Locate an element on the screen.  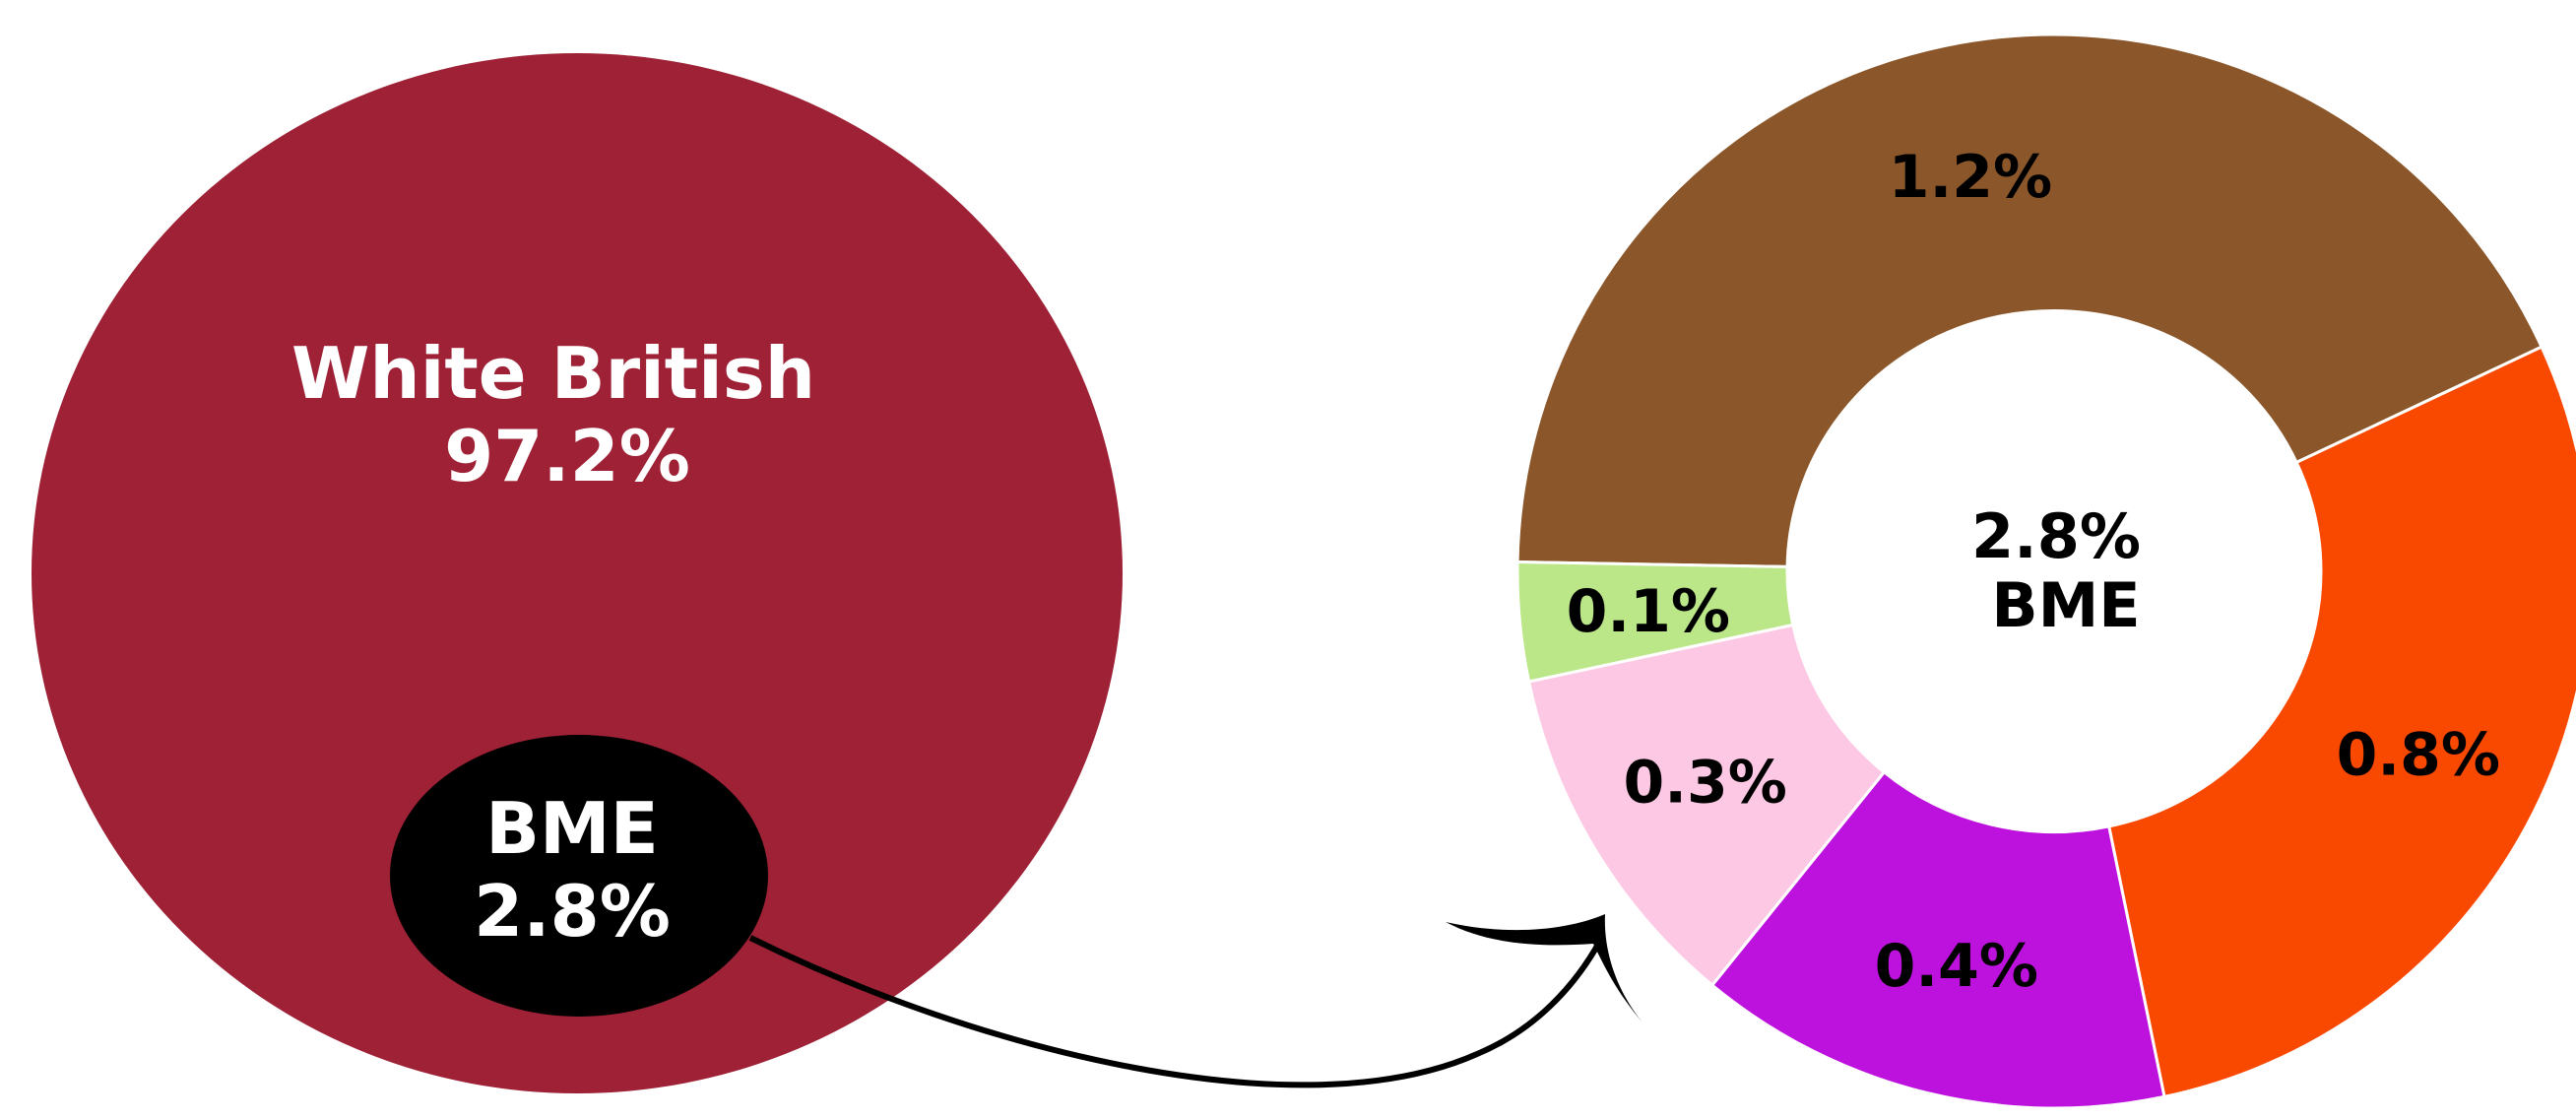
donut-slice-label: 0.8% is located at coordinates (2418, 755).